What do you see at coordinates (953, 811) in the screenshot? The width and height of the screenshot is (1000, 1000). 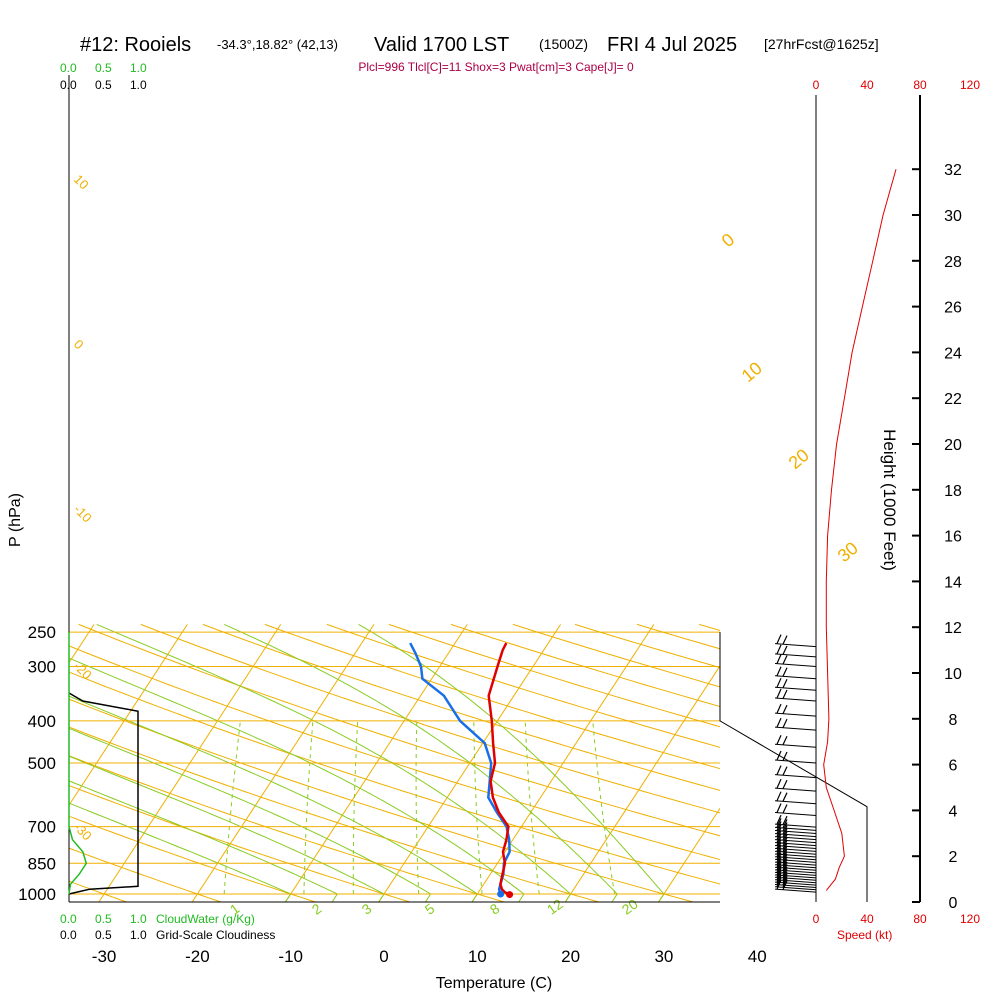 I see `height-tick-label: 4` at bounding box center [953, 811].